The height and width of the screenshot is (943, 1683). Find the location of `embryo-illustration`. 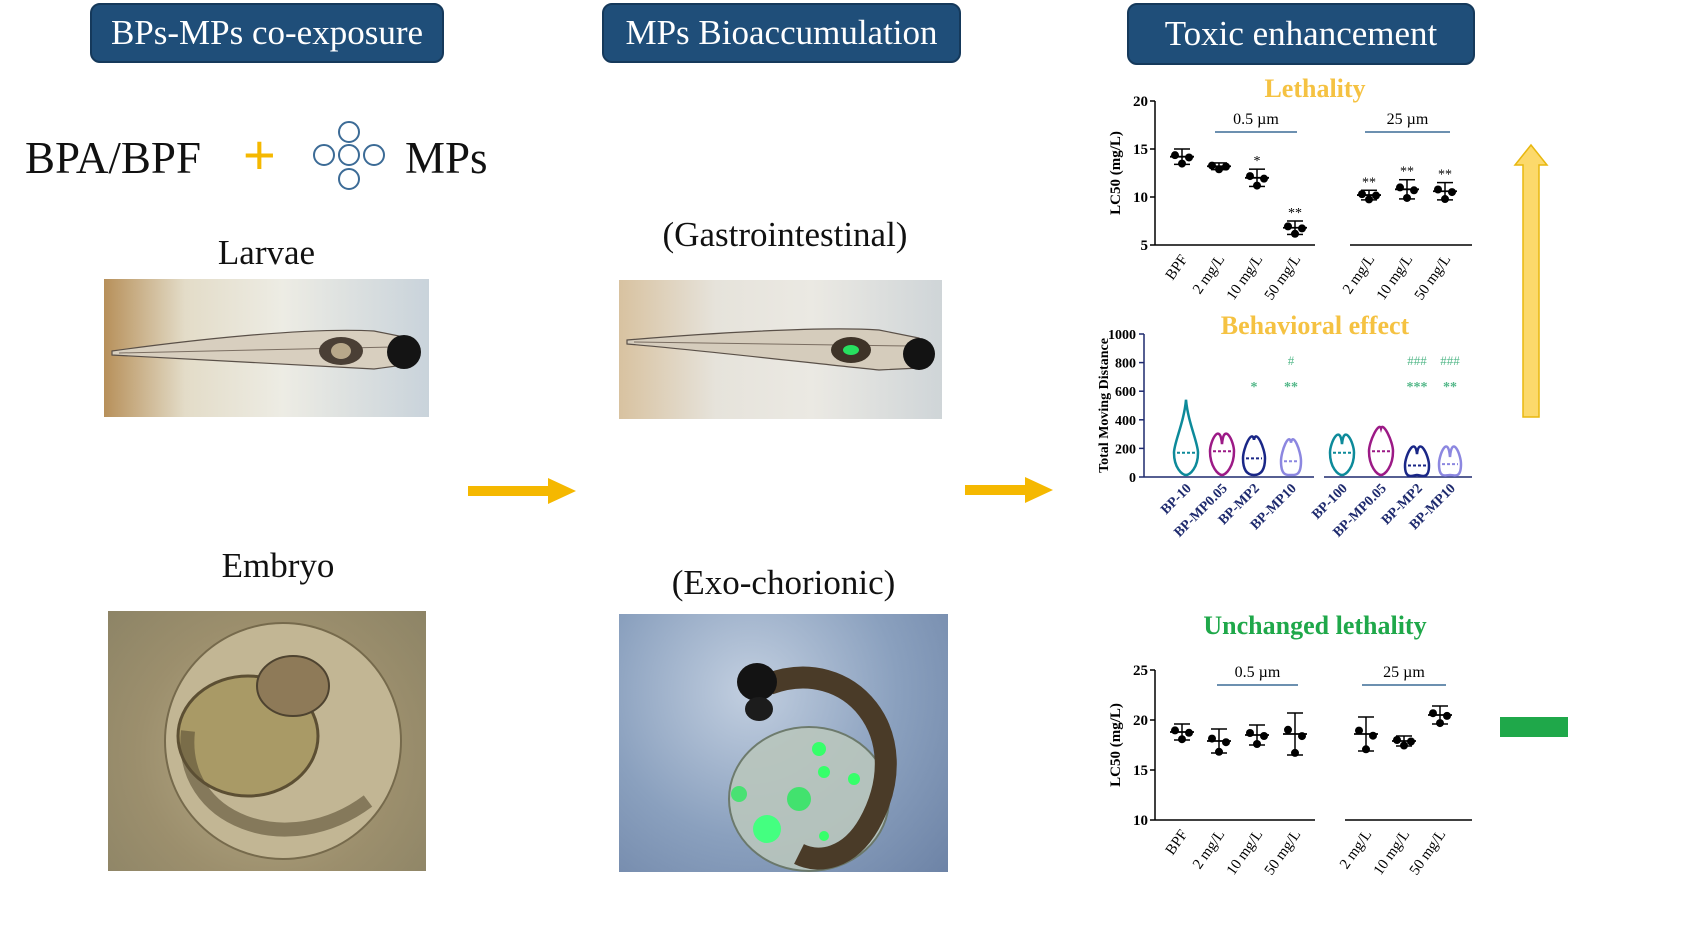

embryo-illustration is located at coordinates (283, 741).